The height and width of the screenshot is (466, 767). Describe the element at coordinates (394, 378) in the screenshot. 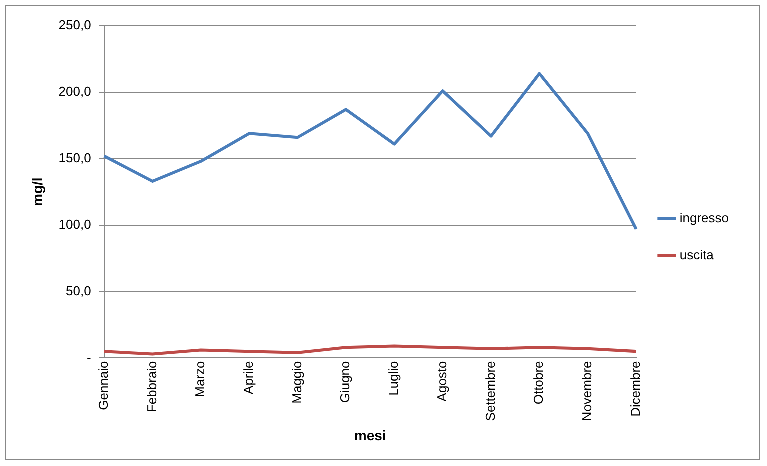

I see `x-tick-label: Luglio` at that location.